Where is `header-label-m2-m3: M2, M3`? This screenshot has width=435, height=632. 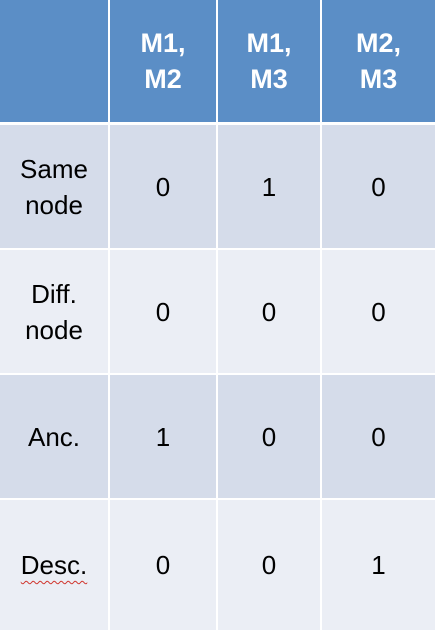
header-label-m2-m3: M2, M3 is located at coordinates (378, 61).